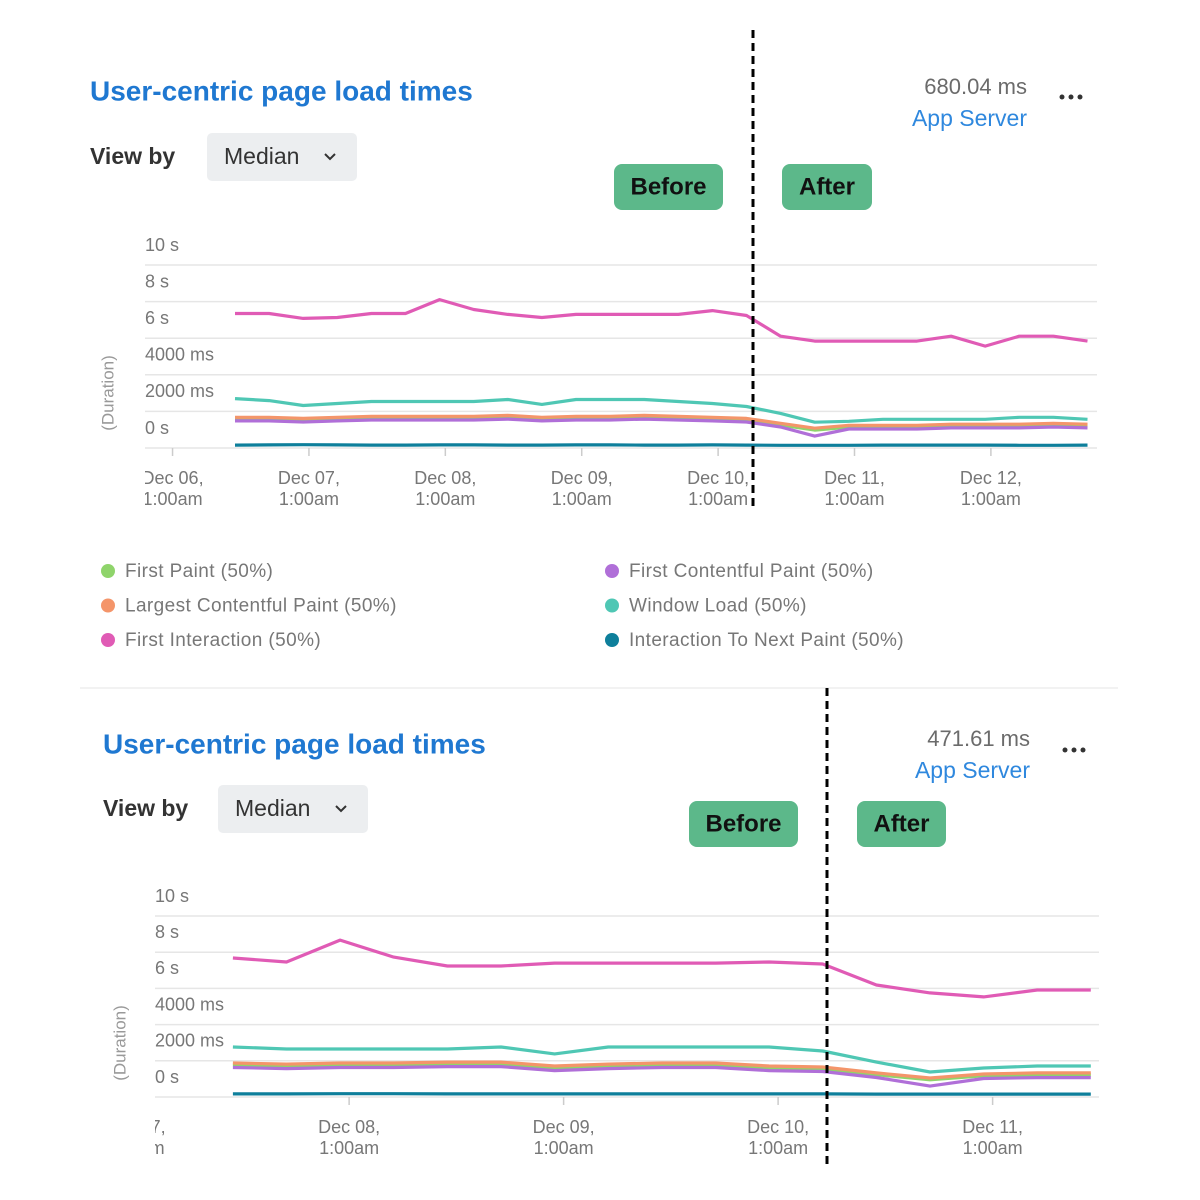 This screenshot has width=1200, height=1200. Describe the element at coordinates (718, 606) in the screenshot. I see `legend-label: Window Load (50%)` at that location.